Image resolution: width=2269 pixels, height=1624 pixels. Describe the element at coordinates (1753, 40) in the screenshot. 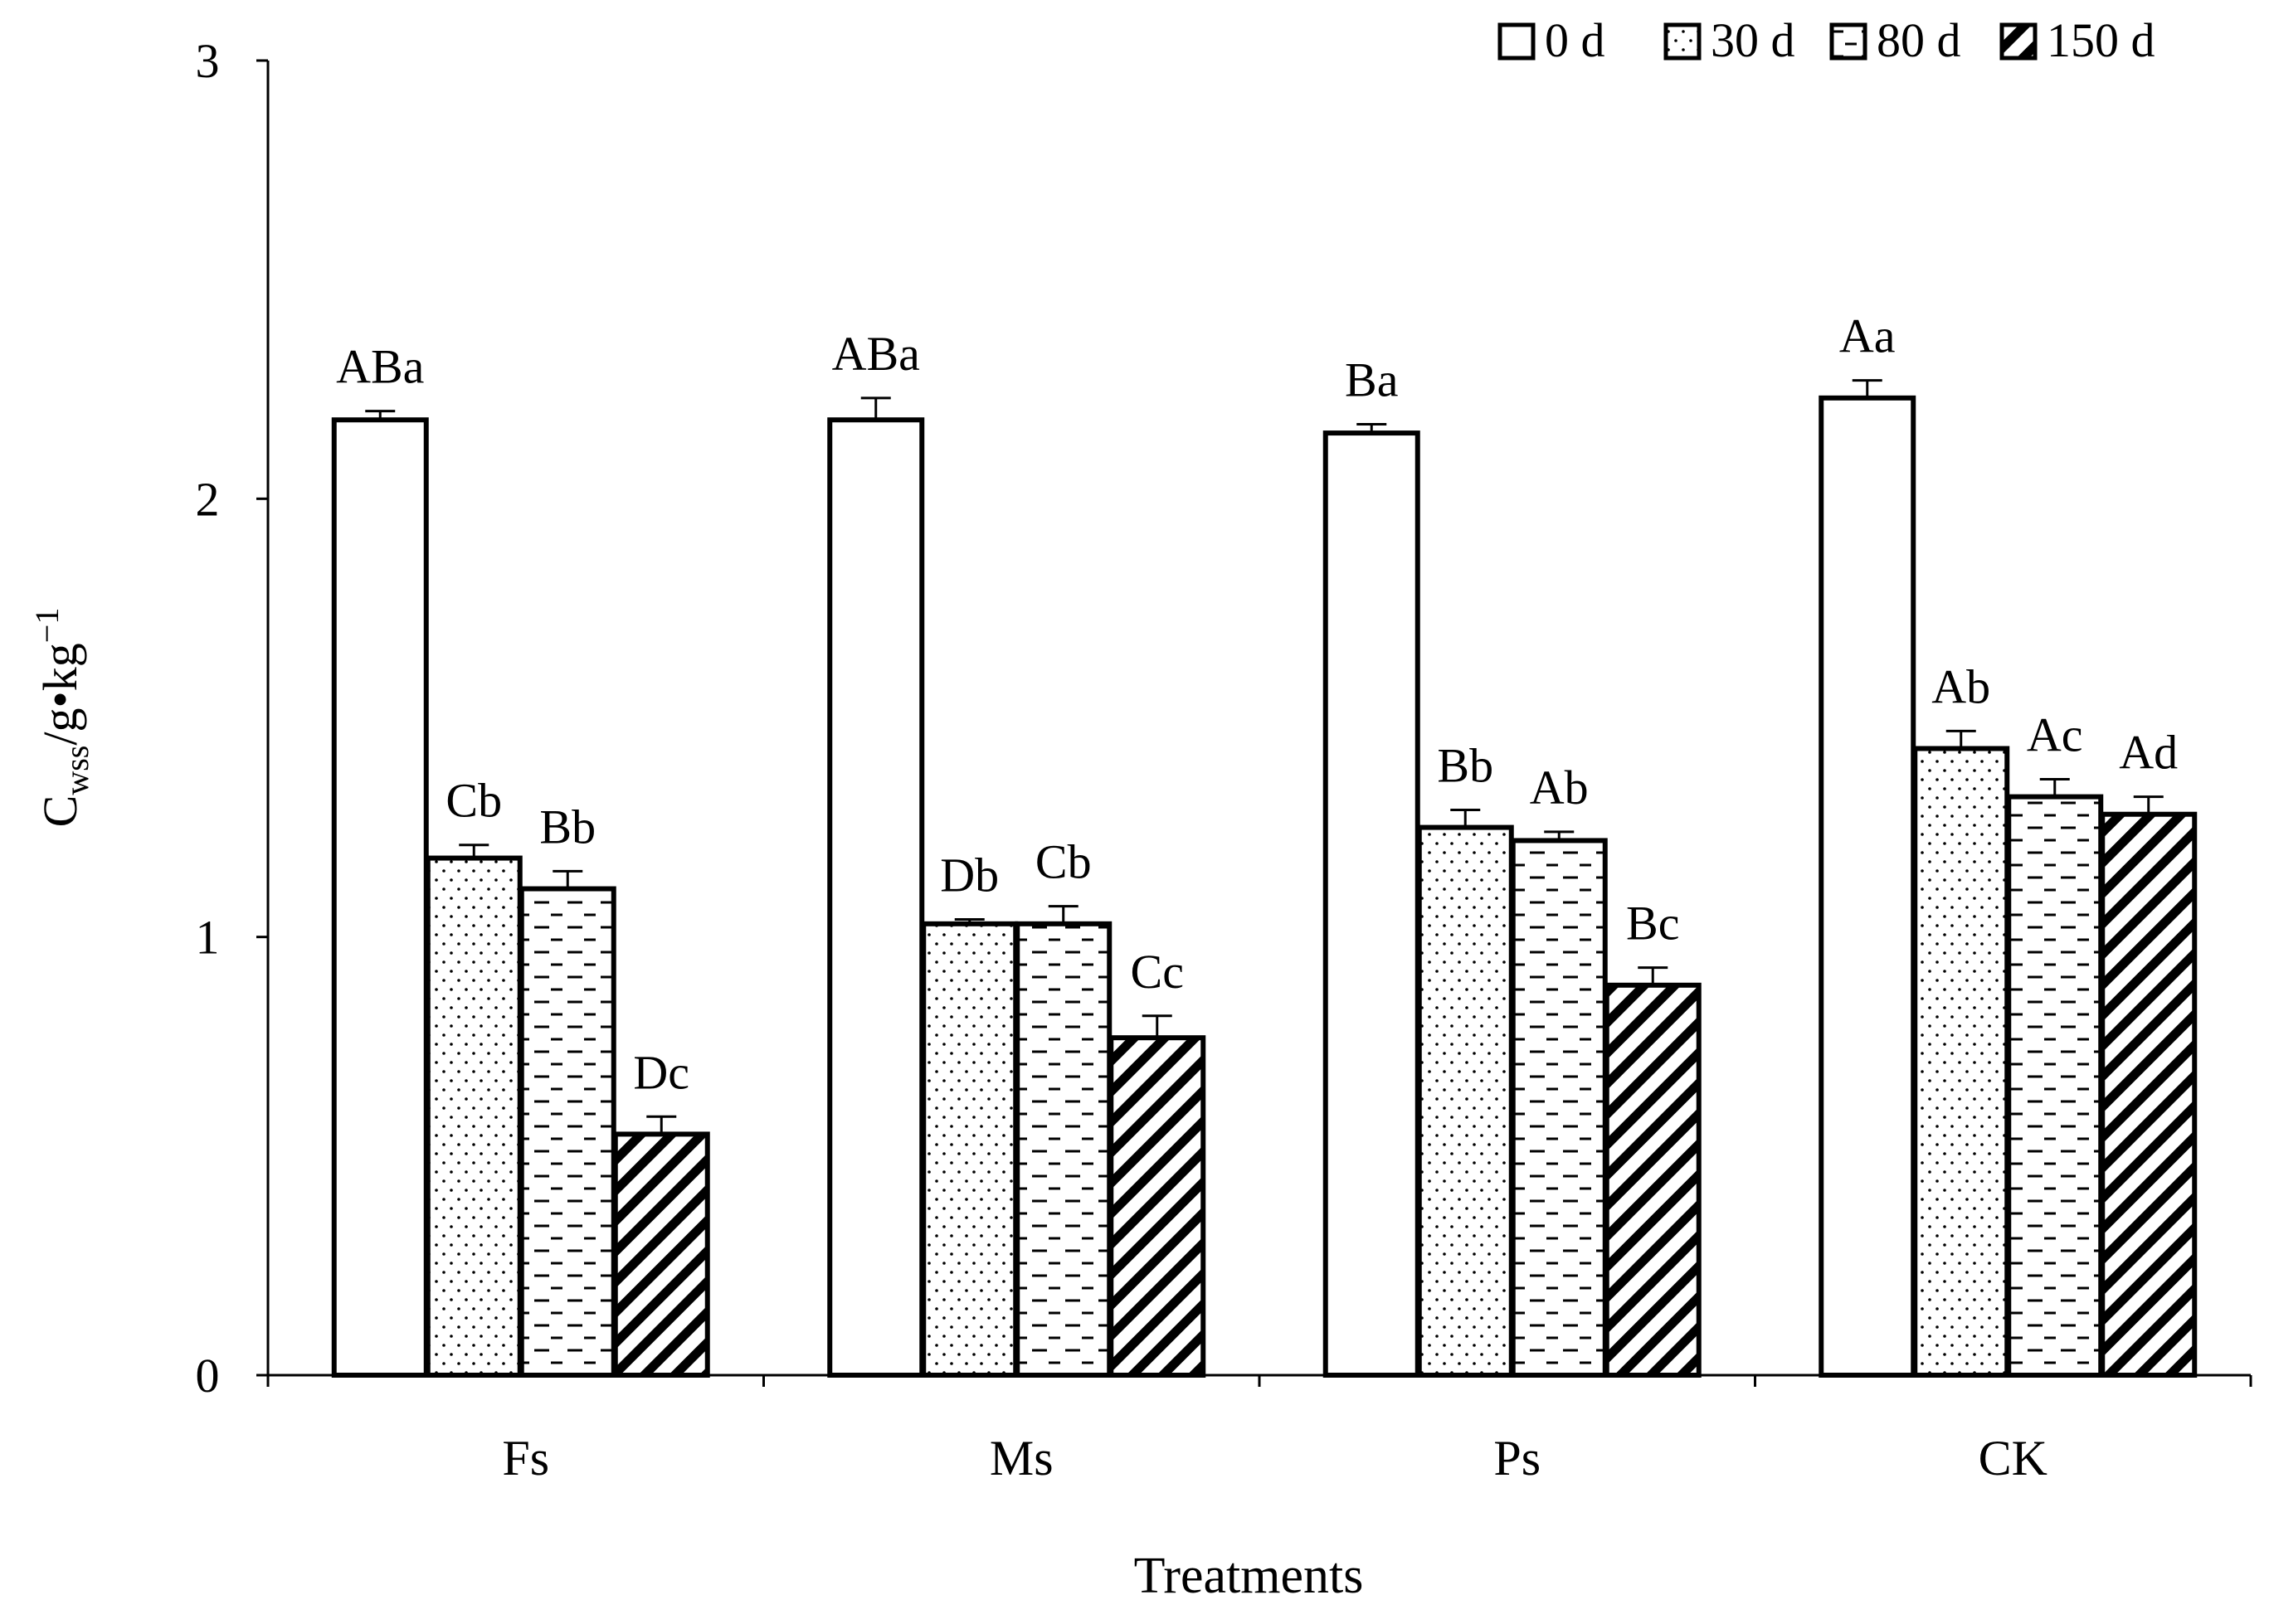

I see `legend-label: 30 d` at that location.